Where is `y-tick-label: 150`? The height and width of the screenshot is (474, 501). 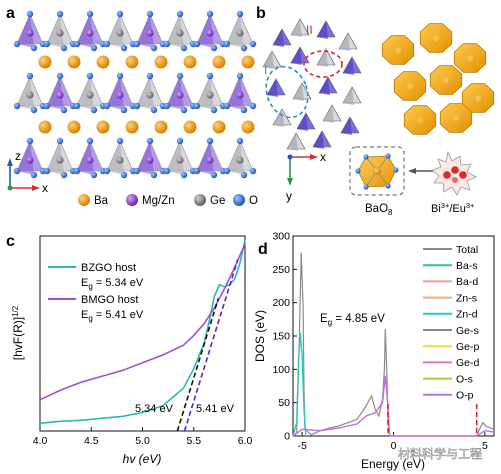 y-tick-label: 150 is located at coordinates (281, 337).